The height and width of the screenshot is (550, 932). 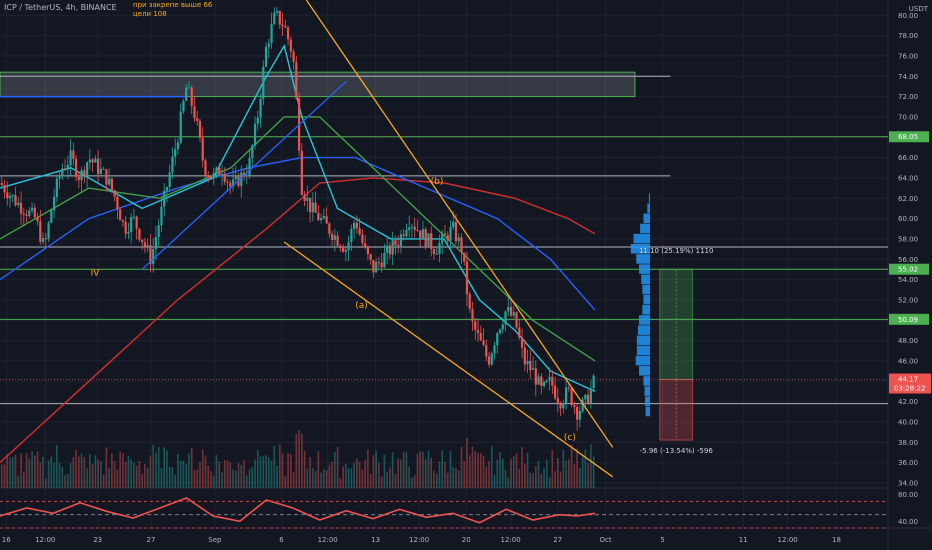 I want to click on y-tick-label: 64.00, so click(x=908, y=178).